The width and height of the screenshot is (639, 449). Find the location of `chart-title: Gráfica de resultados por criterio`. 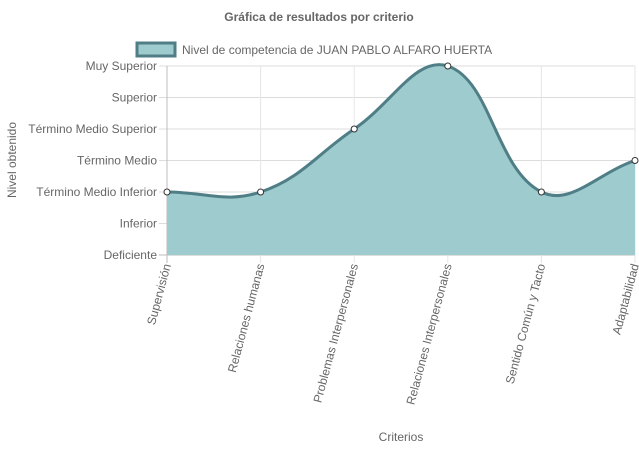

chart-title: Gráfica de resultados por criterio is located at coordinates (318, 17).